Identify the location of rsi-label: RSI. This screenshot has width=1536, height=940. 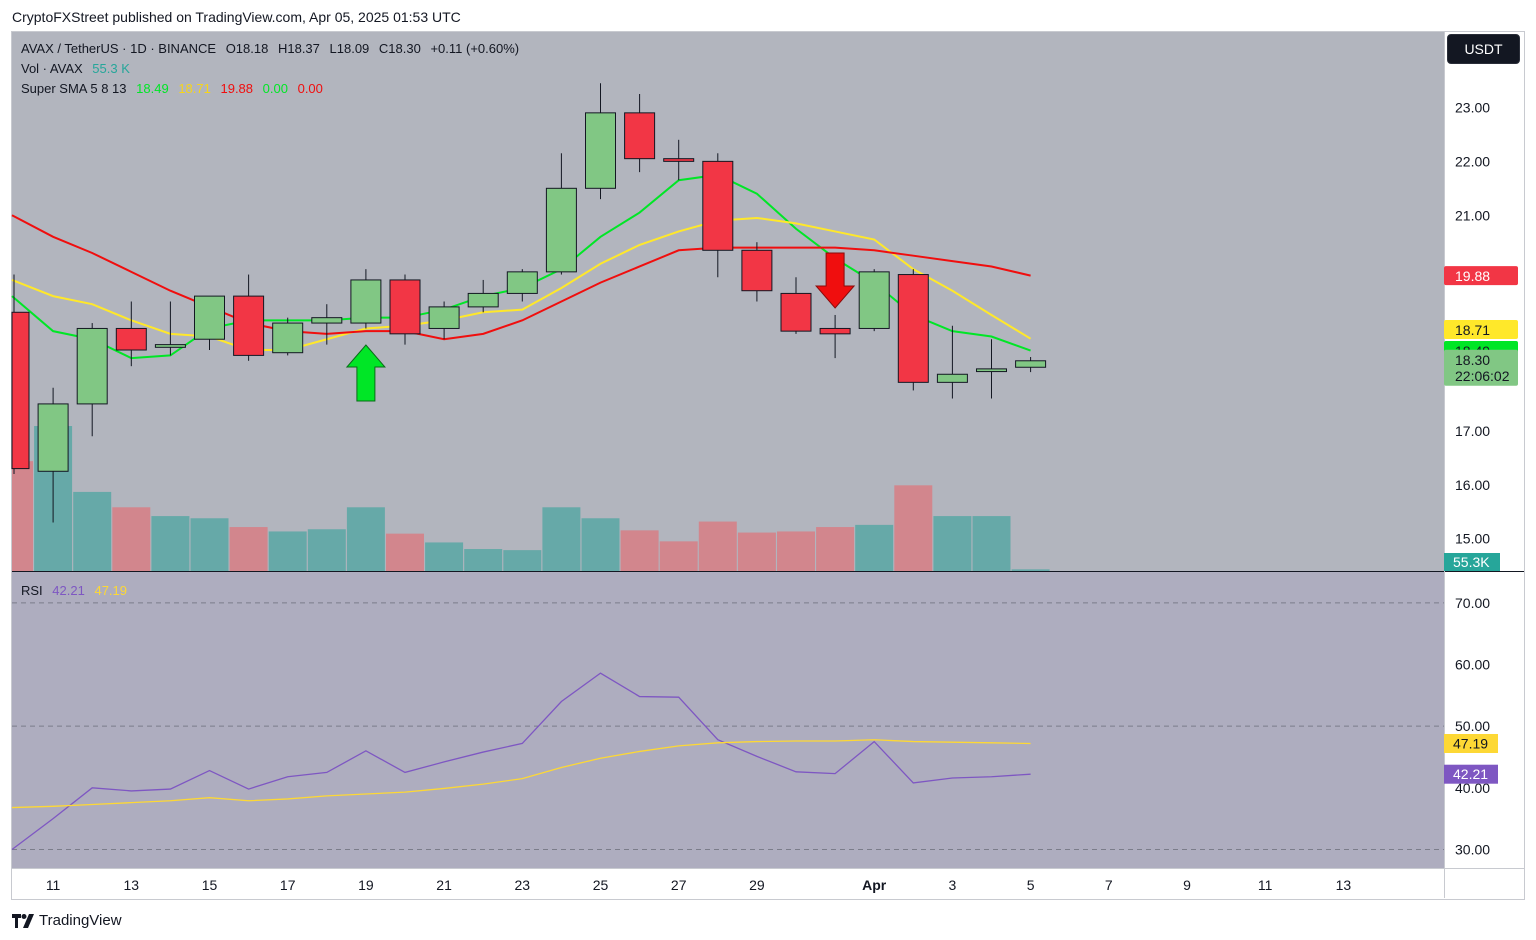
(32, 590).